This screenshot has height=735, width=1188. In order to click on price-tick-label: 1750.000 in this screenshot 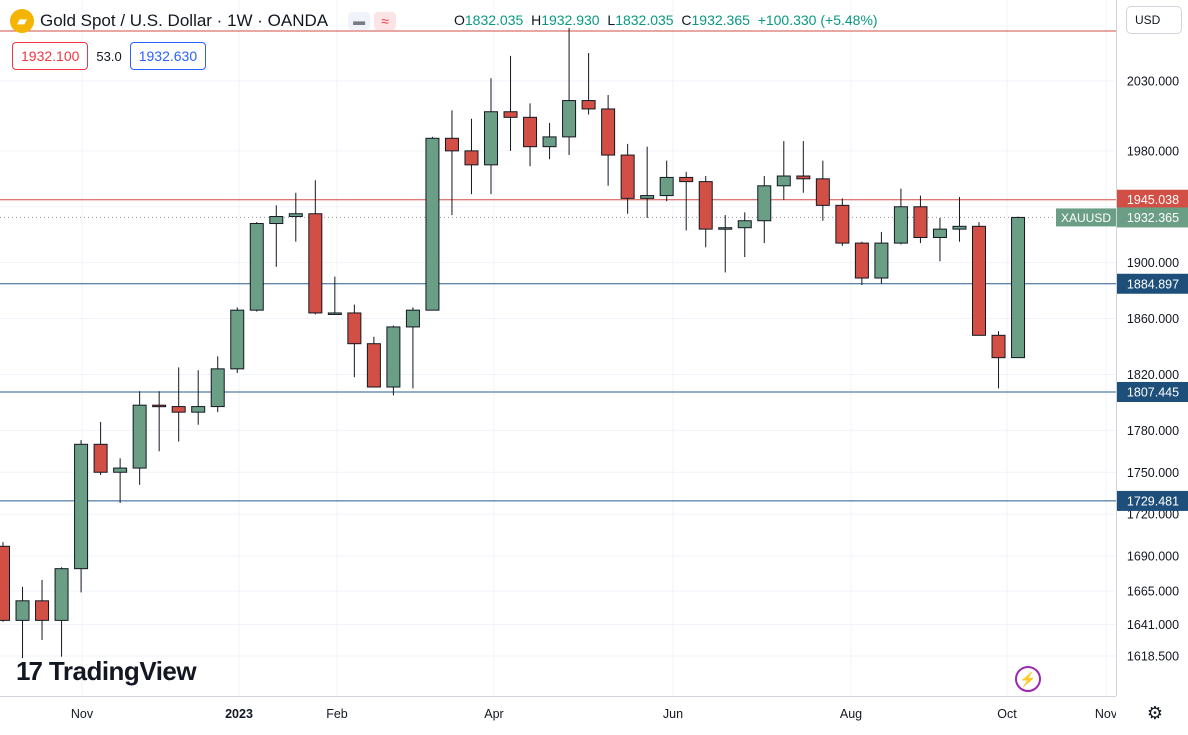, I will do `click(1153, 473)`.